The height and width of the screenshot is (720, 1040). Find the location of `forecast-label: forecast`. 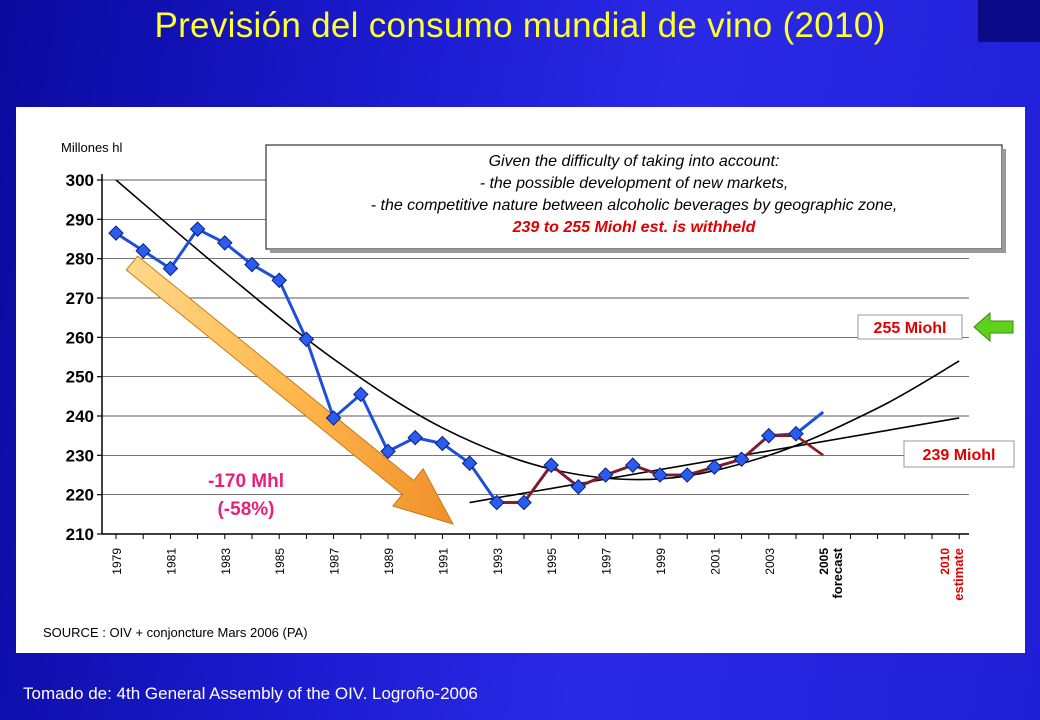

forecast-label: forecast is located at coordinates (837, 572).